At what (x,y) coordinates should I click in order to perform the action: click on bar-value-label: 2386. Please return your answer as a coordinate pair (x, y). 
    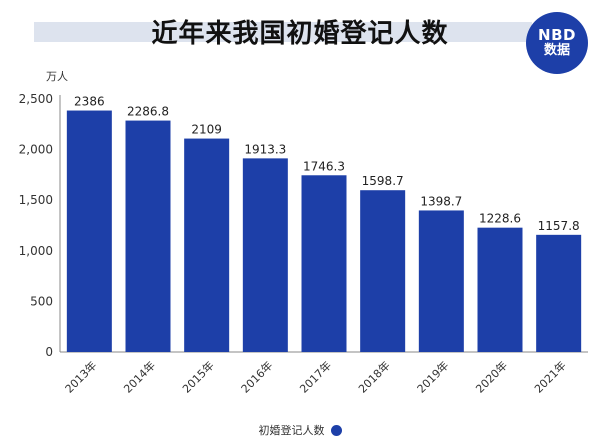
    Looking at the image, I should click on (89, 102).